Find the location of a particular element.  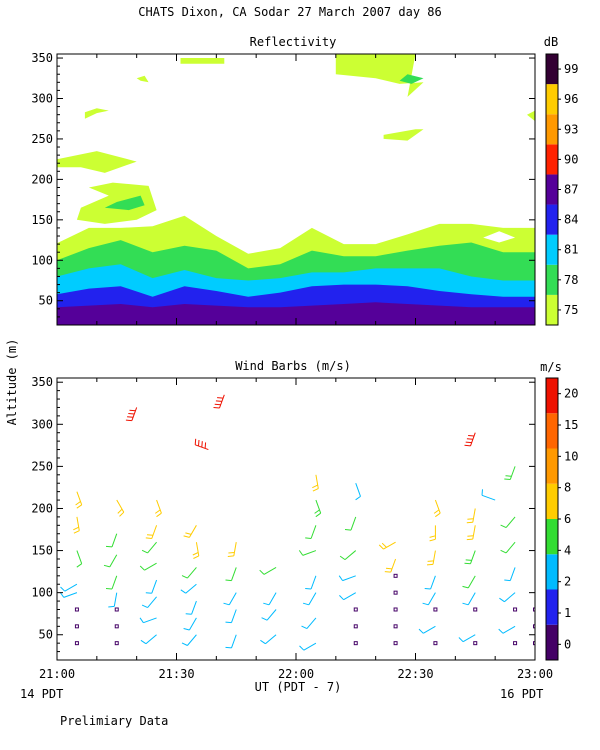

y-tick-label-1-4: 250 is located at coordinates (42, 466).